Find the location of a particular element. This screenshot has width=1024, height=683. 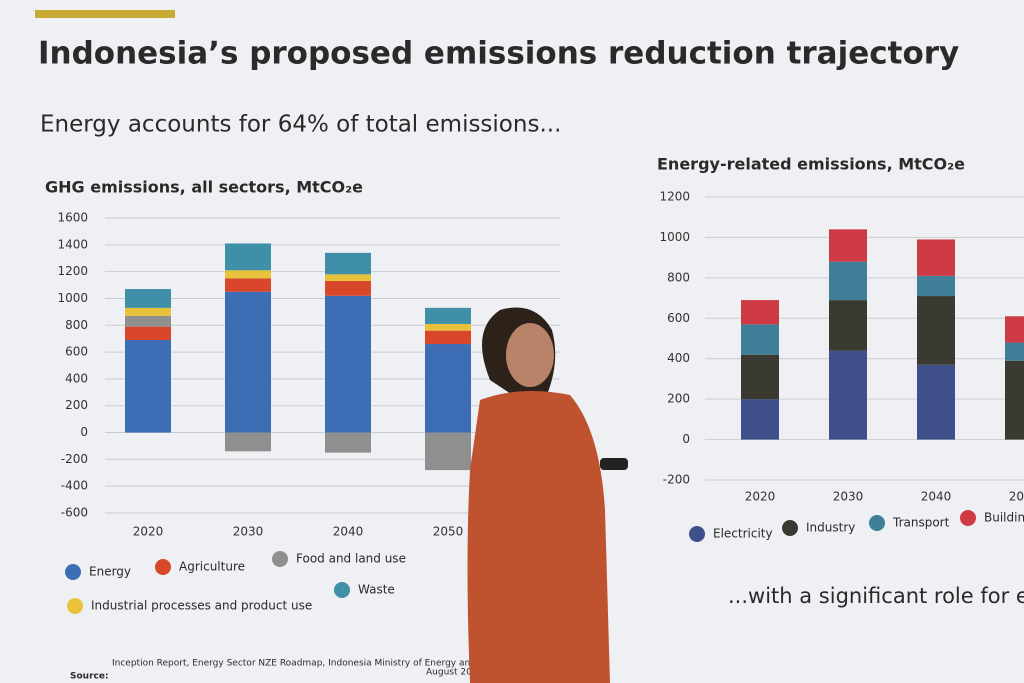

y-tick-label: 1400 is located at coordinates (72, 244).